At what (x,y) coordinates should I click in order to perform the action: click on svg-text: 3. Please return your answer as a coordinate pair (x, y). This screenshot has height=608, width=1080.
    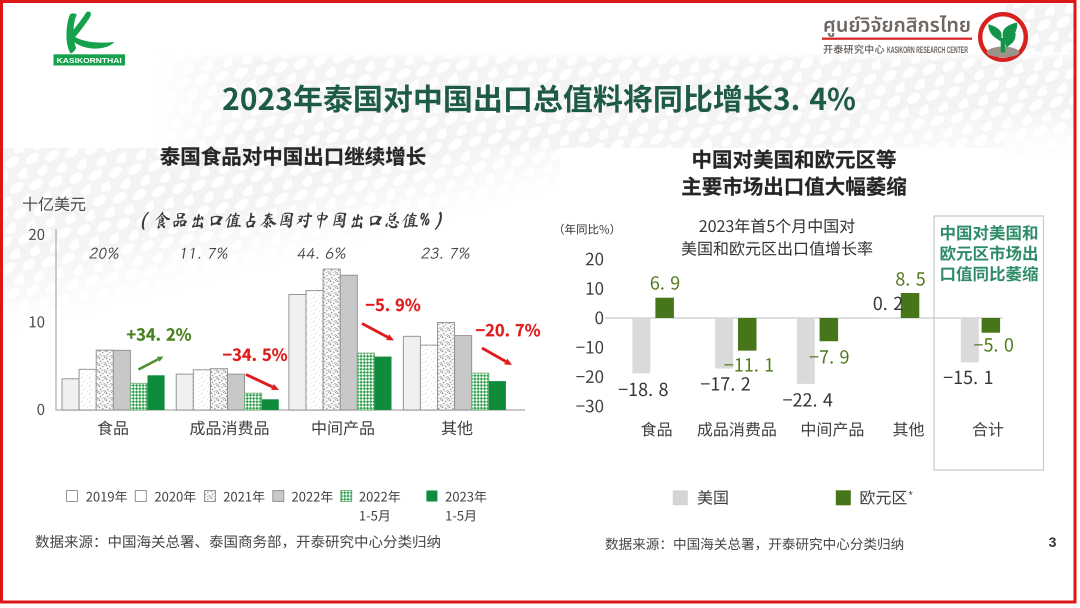
    Looking at the image, I should click on (1053, 542).